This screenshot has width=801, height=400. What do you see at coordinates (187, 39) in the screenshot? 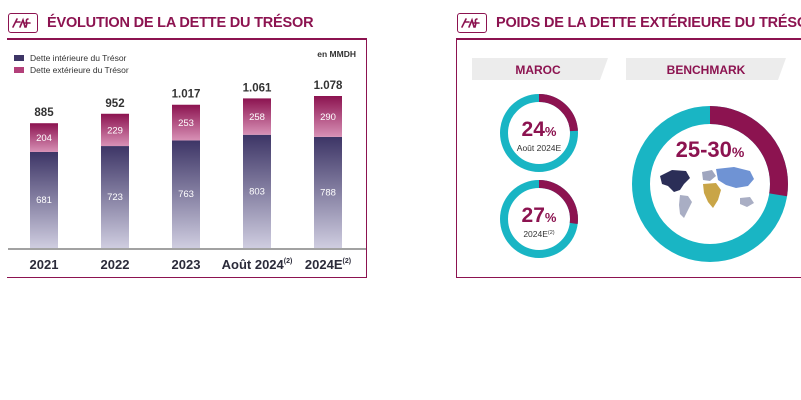
I see `left-panel-rule` at bounding box center [187, 39].